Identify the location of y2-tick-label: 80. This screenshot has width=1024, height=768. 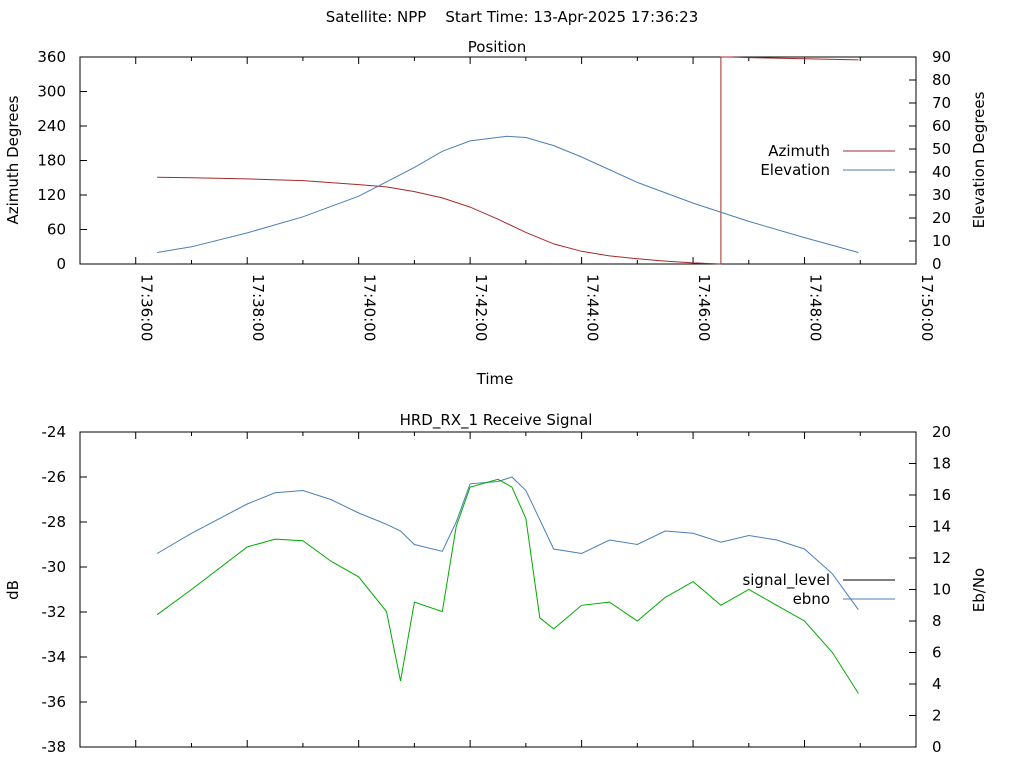
(941, 80).